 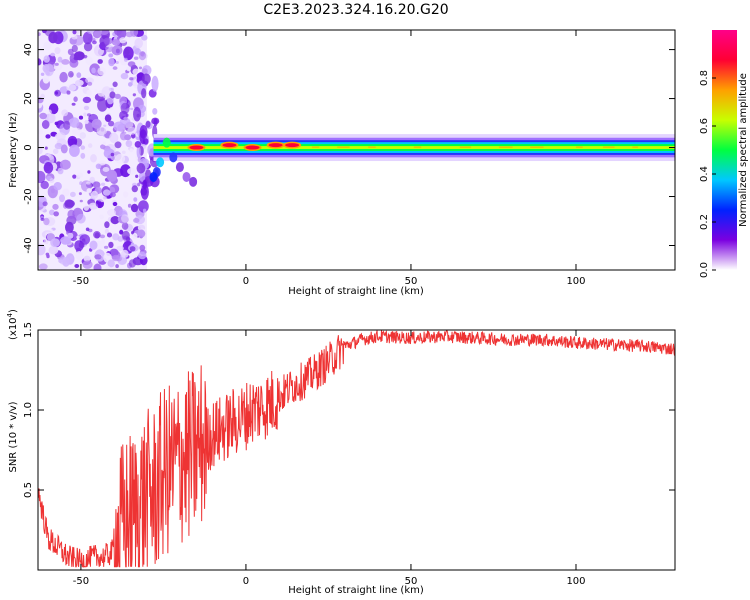 I want to click on x-tick-label: 0, so click(x=246, y=581).